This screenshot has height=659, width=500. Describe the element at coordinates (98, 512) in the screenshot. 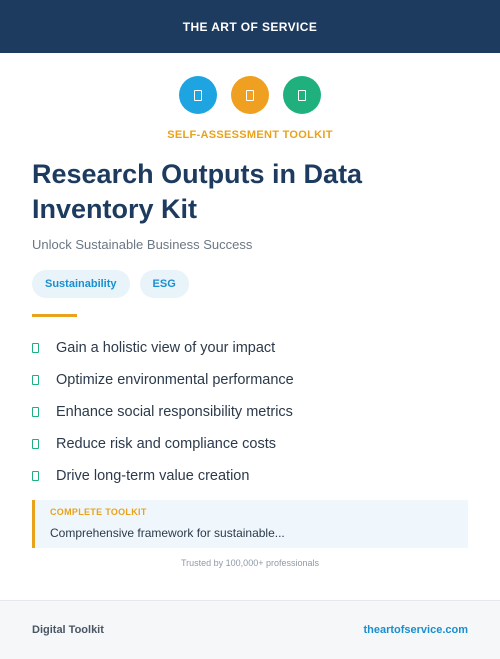

I see `callout-label: COMPLETE TOOLKIT` at that location.